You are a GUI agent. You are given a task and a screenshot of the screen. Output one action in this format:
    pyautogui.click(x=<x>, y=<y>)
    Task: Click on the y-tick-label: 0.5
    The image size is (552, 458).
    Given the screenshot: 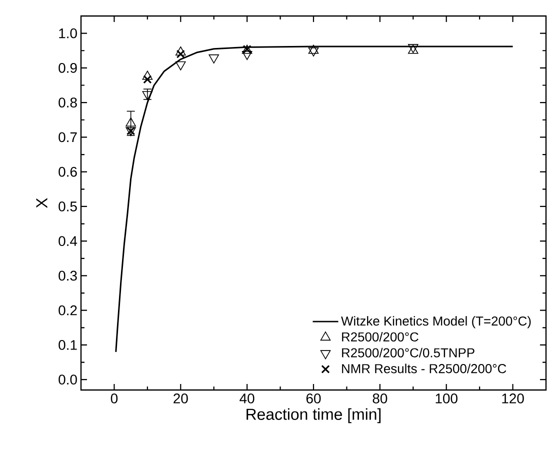 What is the action you would take?
    pyautogui.click(x=67, y=207)
    